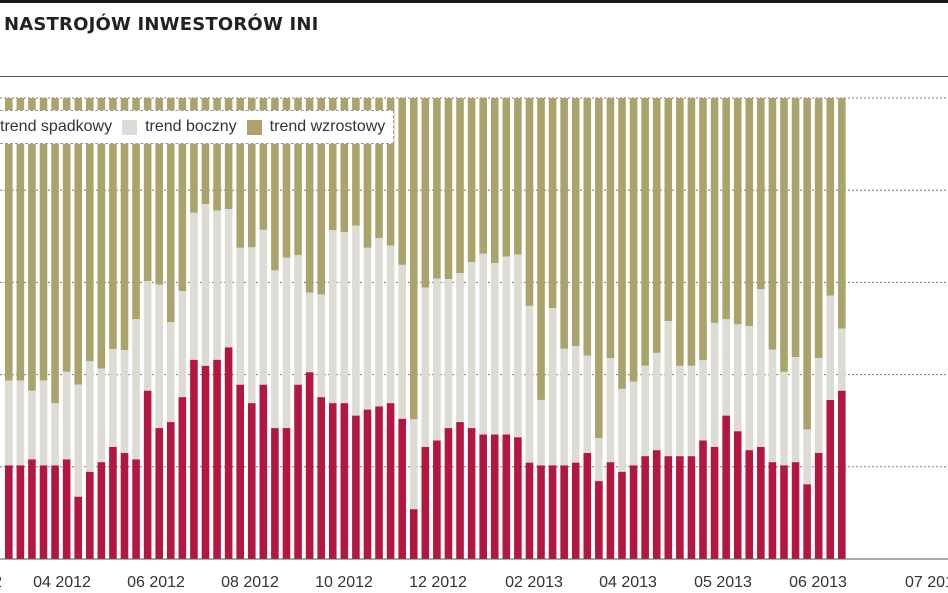 This screenshot has height=593, width=948. What do you see at coordinates (250, 582) in the screenshot?
I see `x-tick-label: 08 2012` at bounding box center [250, 582].